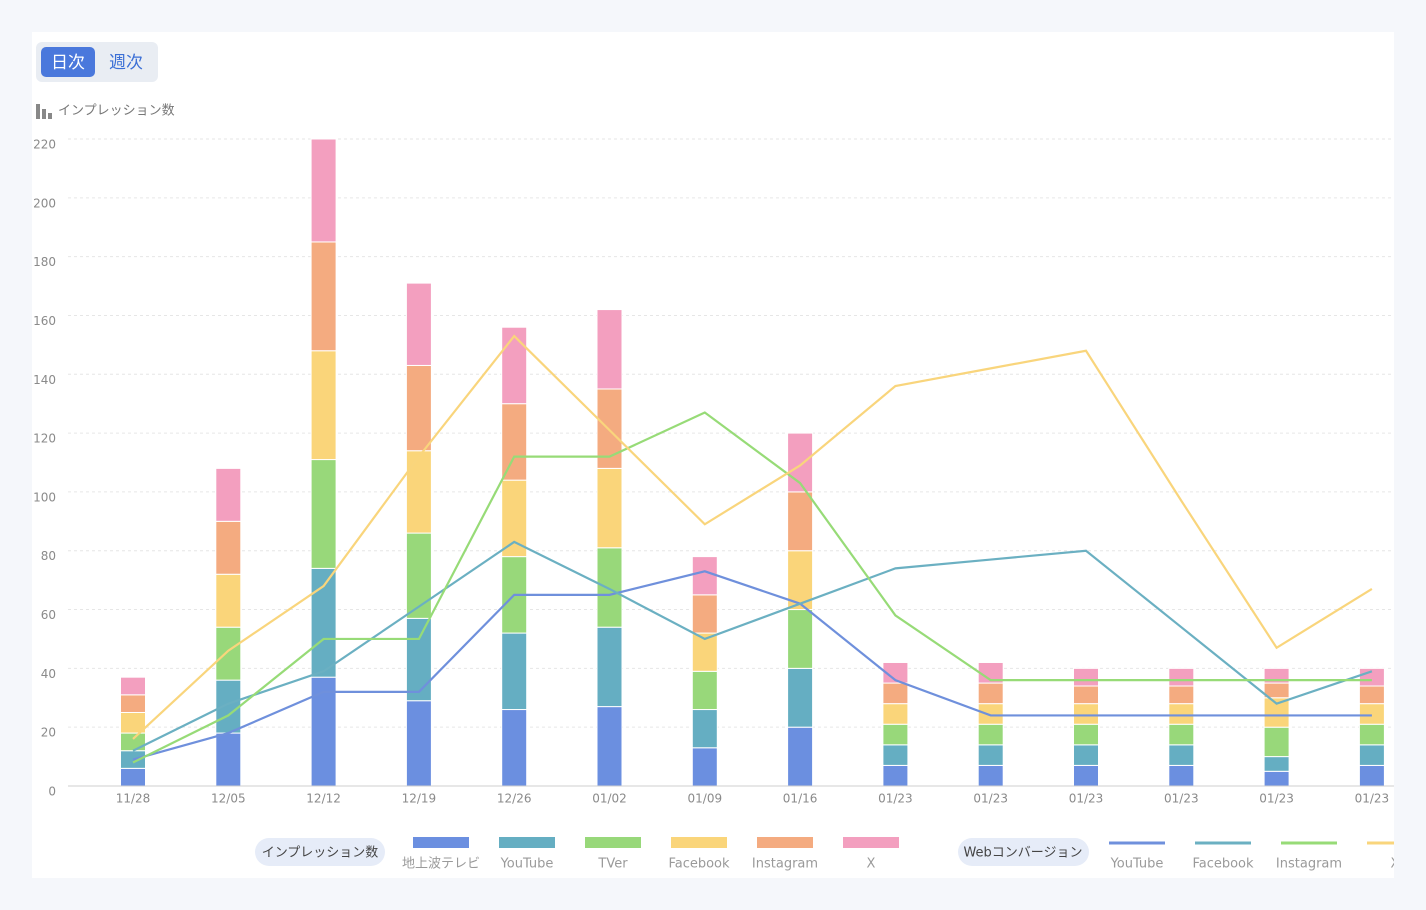 This screenshot has width=1426, height=910. I want to click on x-tick-label: 01/09, so click(705, 799).